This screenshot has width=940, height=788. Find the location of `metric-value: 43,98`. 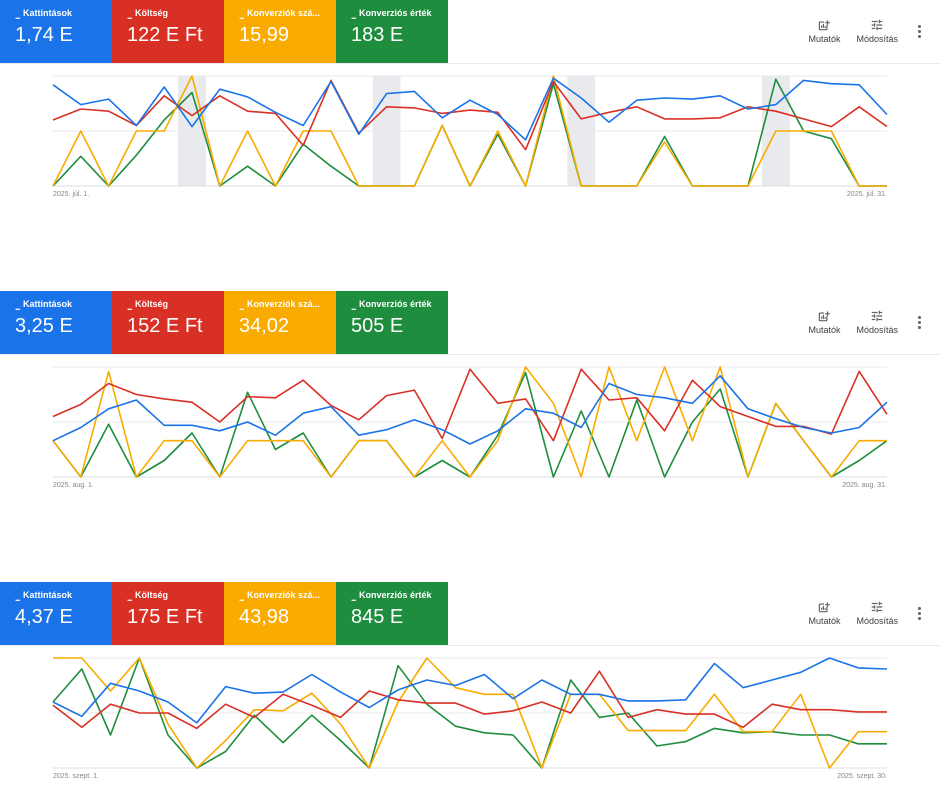

metric-value: 43,98 is located at coordinates (264, 617).